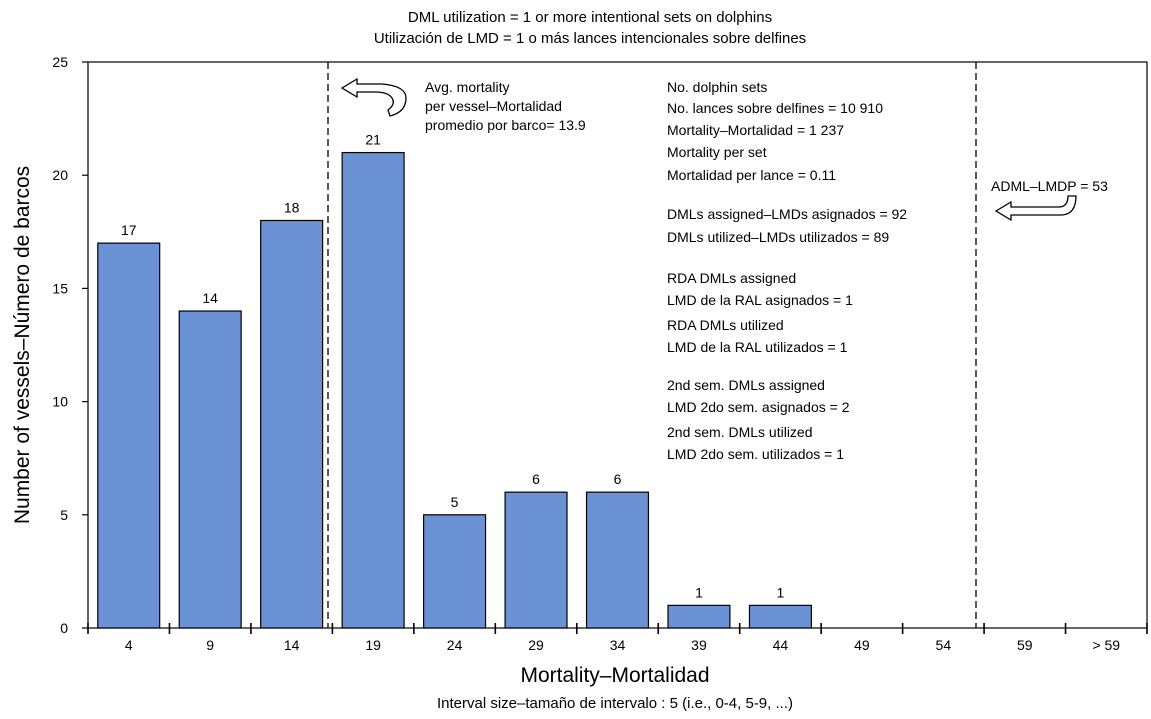  I want to click on x-tick-label: 4, so click(129, 645).